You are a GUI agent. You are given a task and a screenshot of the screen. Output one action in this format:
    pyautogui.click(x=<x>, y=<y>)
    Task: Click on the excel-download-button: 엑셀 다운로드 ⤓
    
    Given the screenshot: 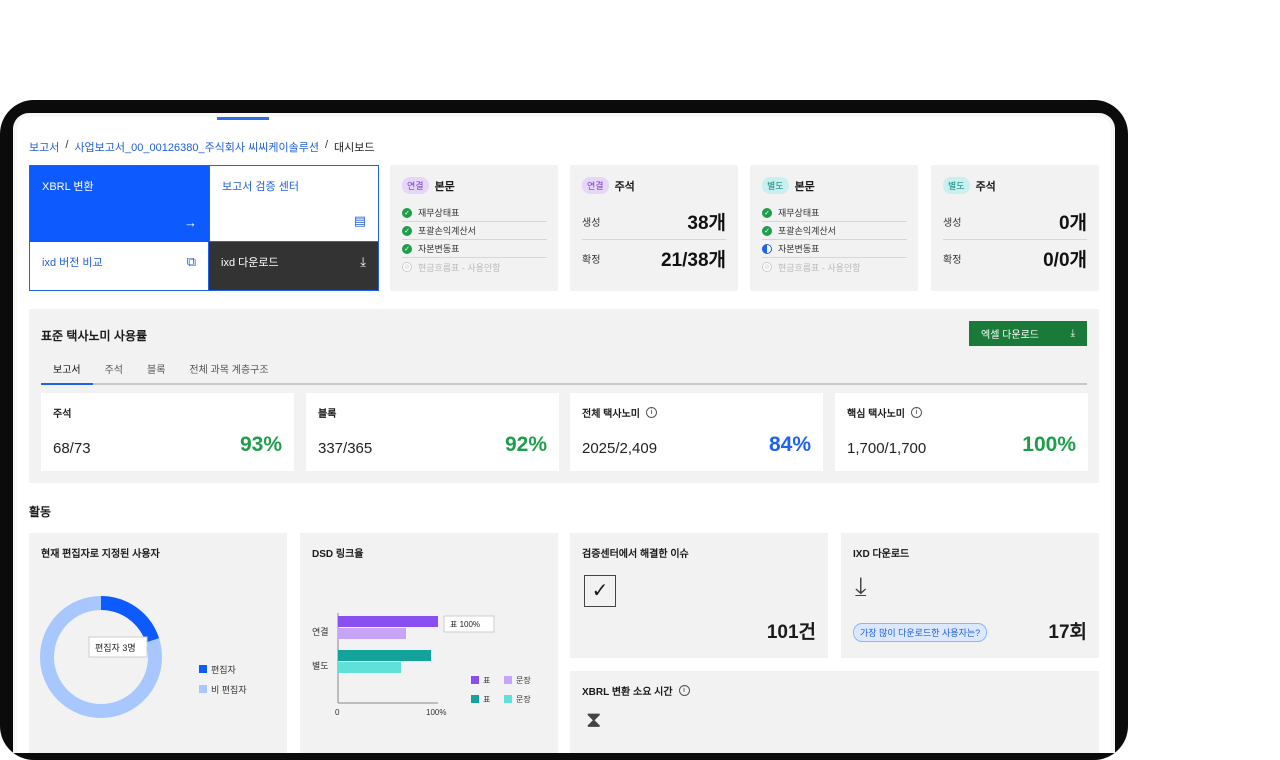 What is the action you would take?
    pyautogui.click(x=1028, y=333)
    